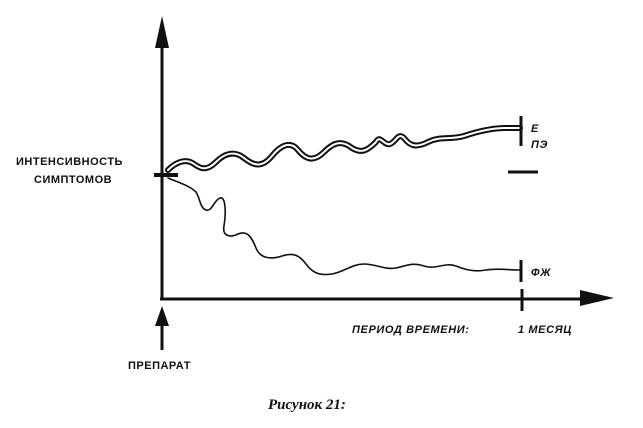 This screenshot has height=428, width=643. I want to click on time-mark-label: 1 МЕСЯЦ, so click(545, 330).